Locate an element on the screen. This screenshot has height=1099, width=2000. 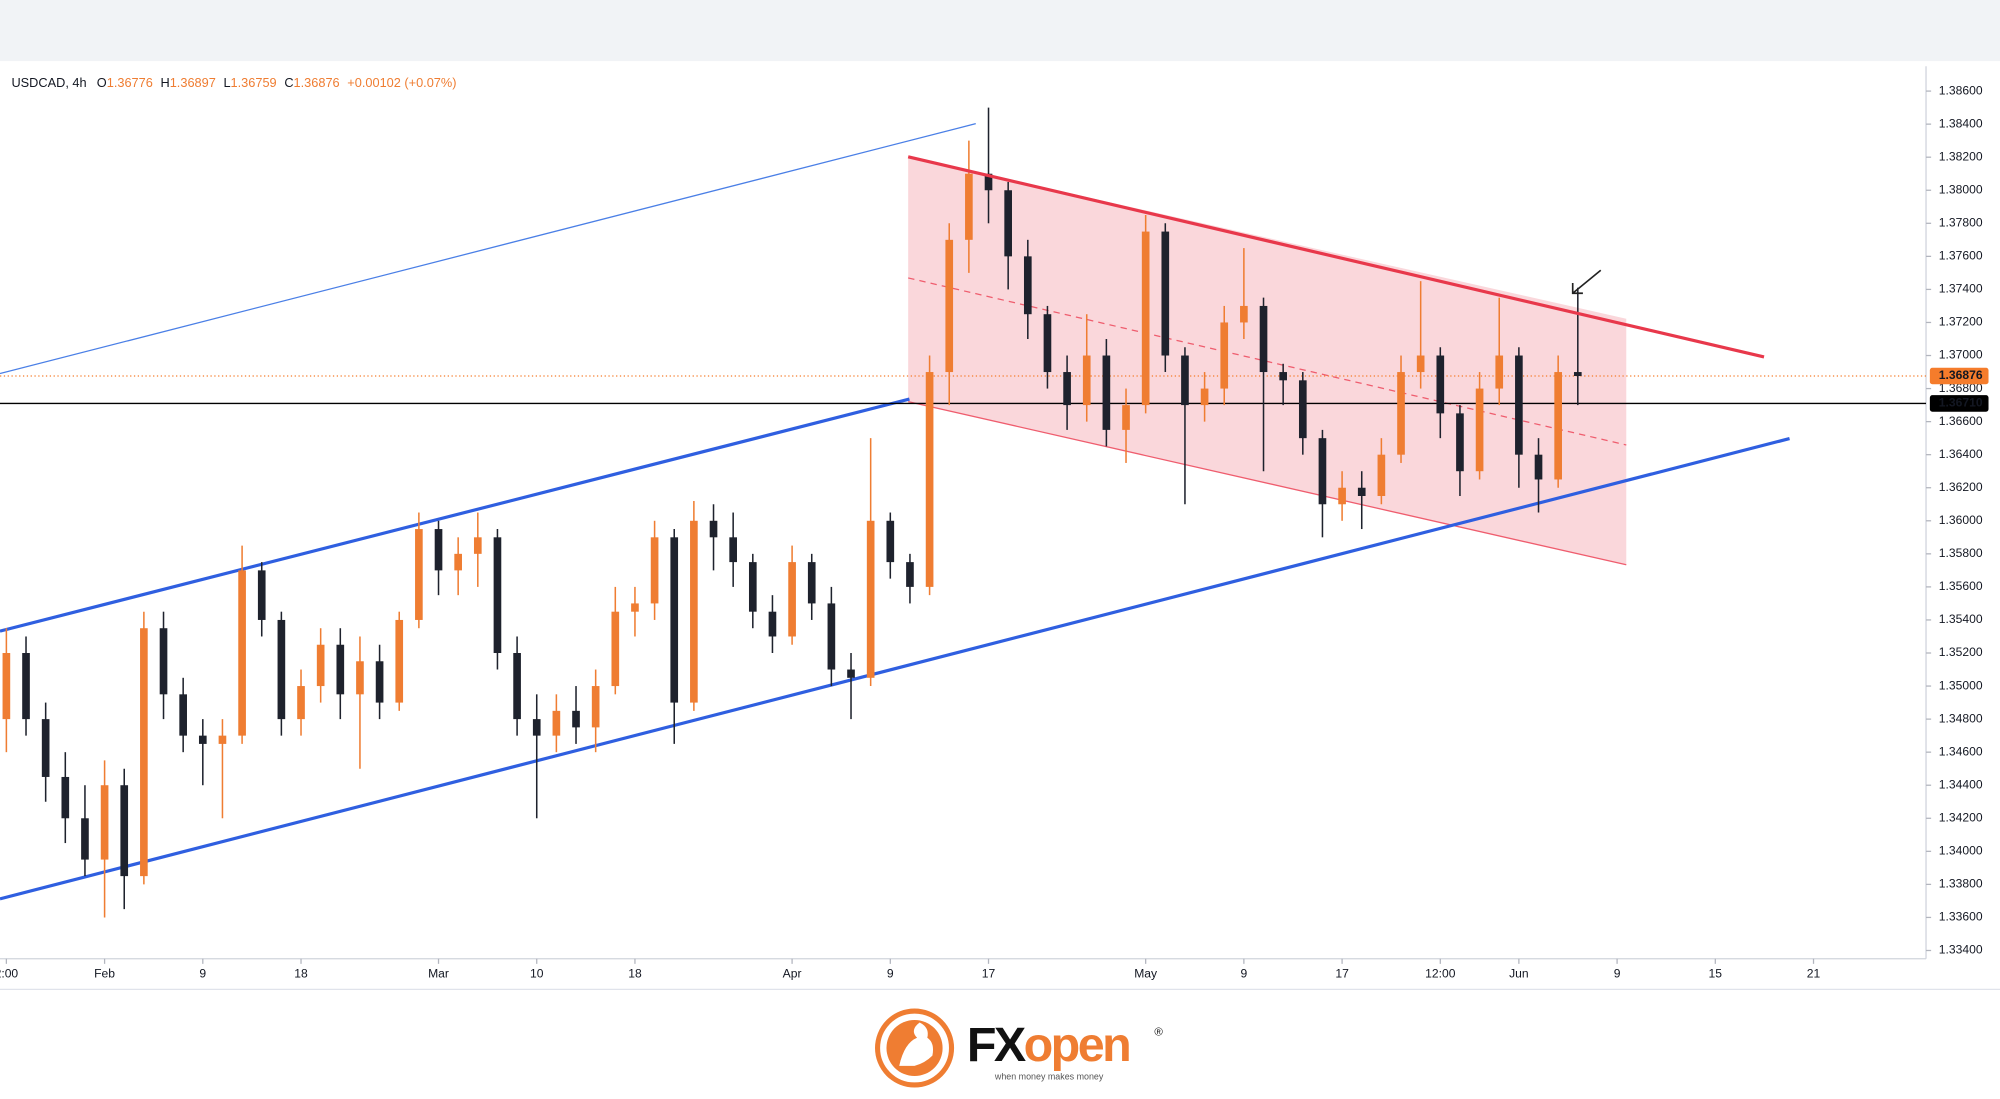
y-tick-label: 1.38400 is located at coordinates (1961, 123).